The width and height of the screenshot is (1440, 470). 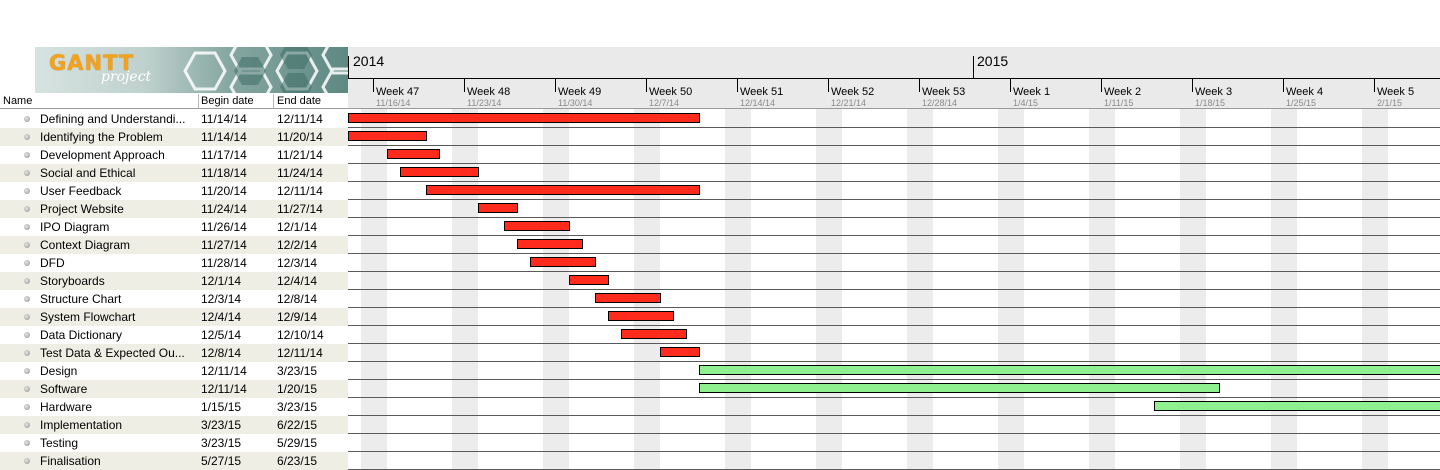 I want to click on task-row: User Feedback 11/20/14 12/11/14, so click(x=174, y=191).